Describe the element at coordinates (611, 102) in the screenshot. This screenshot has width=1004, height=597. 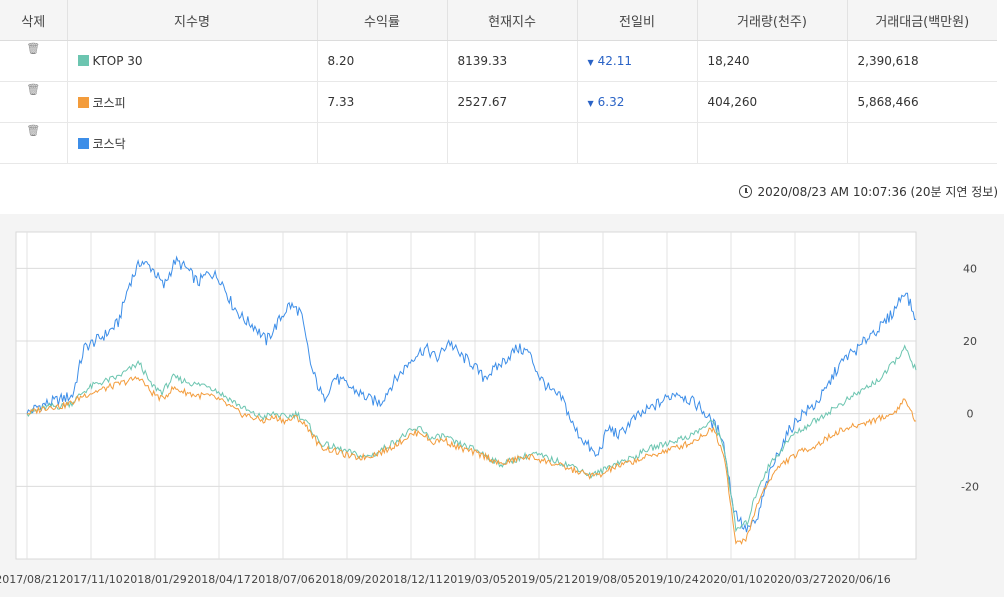
I see `change-value: 6.32` at that location.